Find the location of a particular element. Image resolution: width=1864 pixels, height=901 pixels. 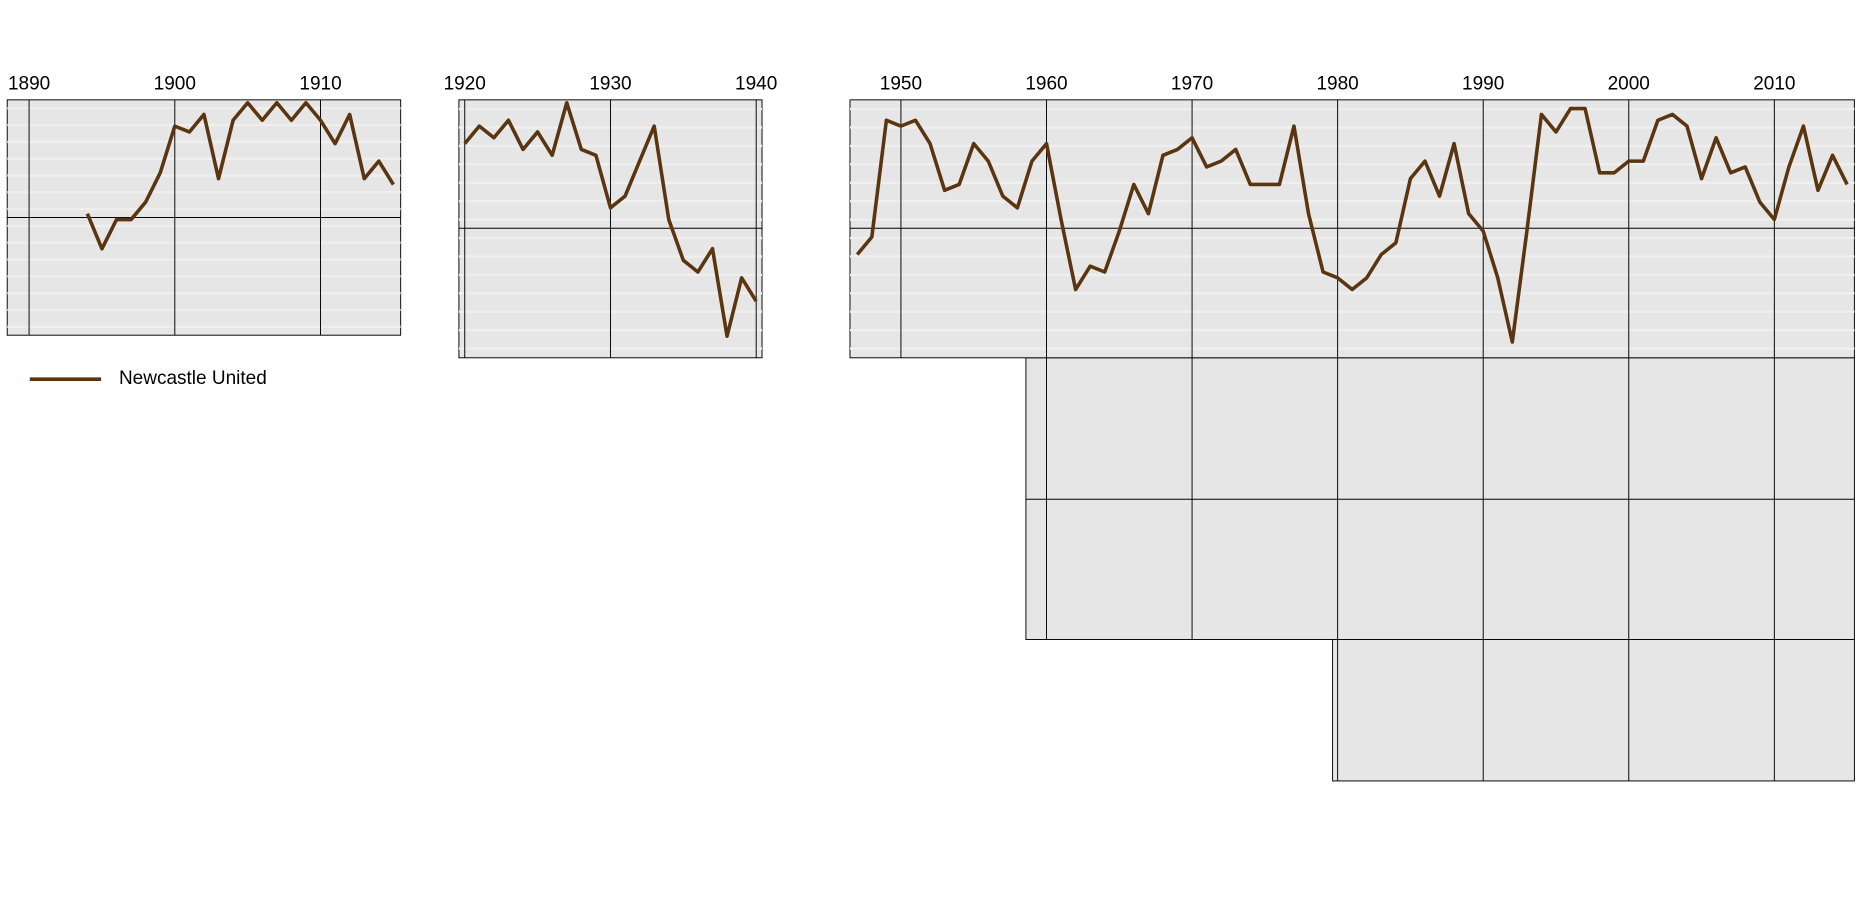

x-tick-label: 1970 is located at coordinates (1192, 83).